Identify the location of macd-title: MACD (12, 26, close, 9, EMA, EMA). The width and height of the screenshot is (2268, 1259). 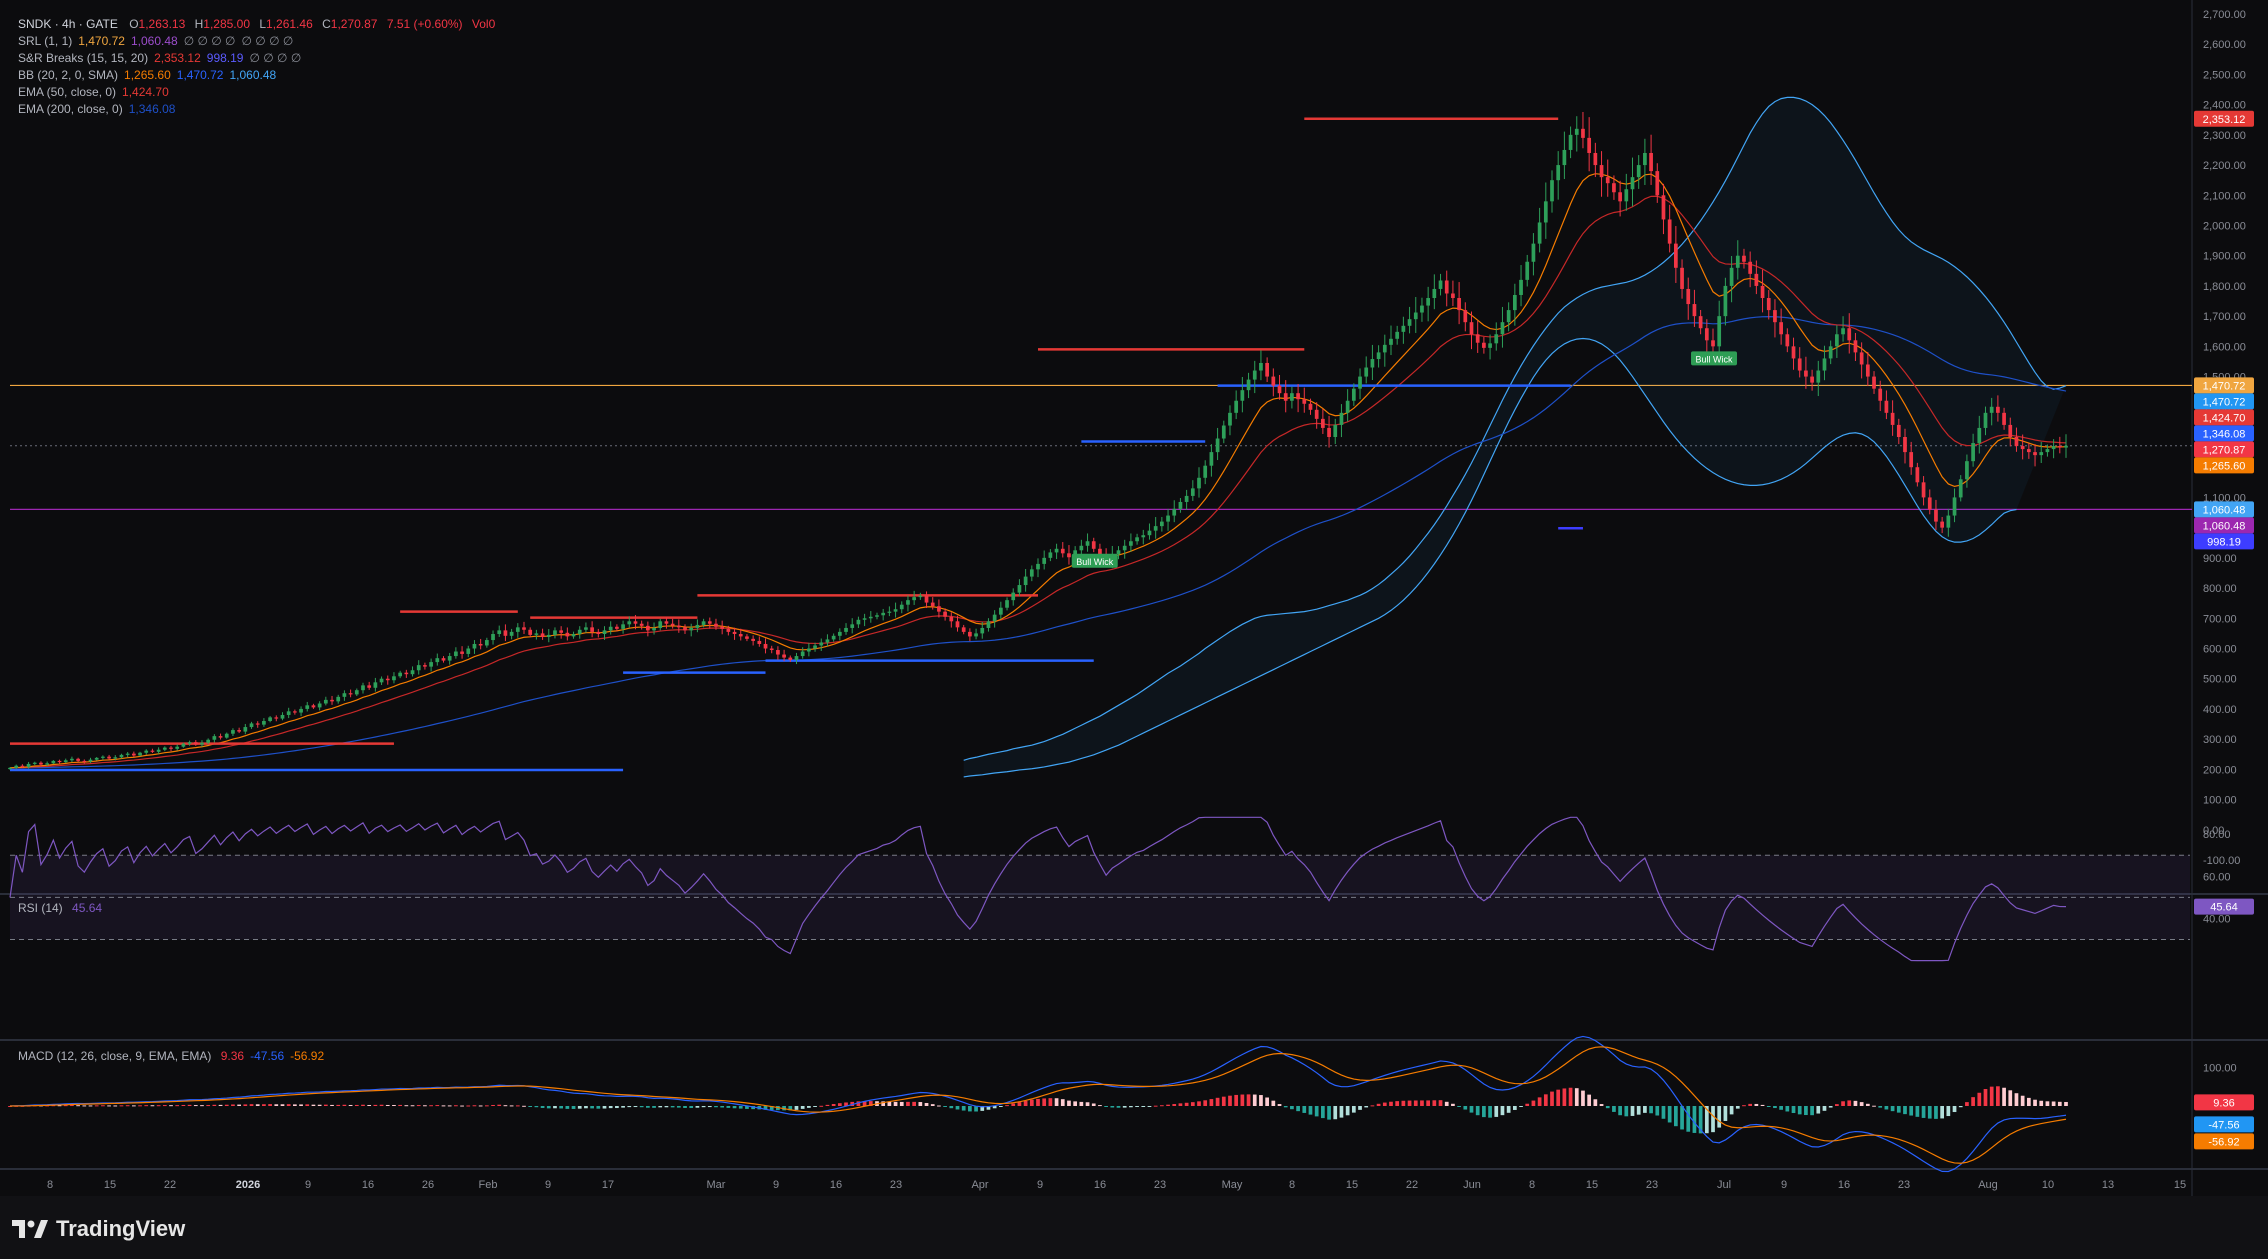
(115, 1056).